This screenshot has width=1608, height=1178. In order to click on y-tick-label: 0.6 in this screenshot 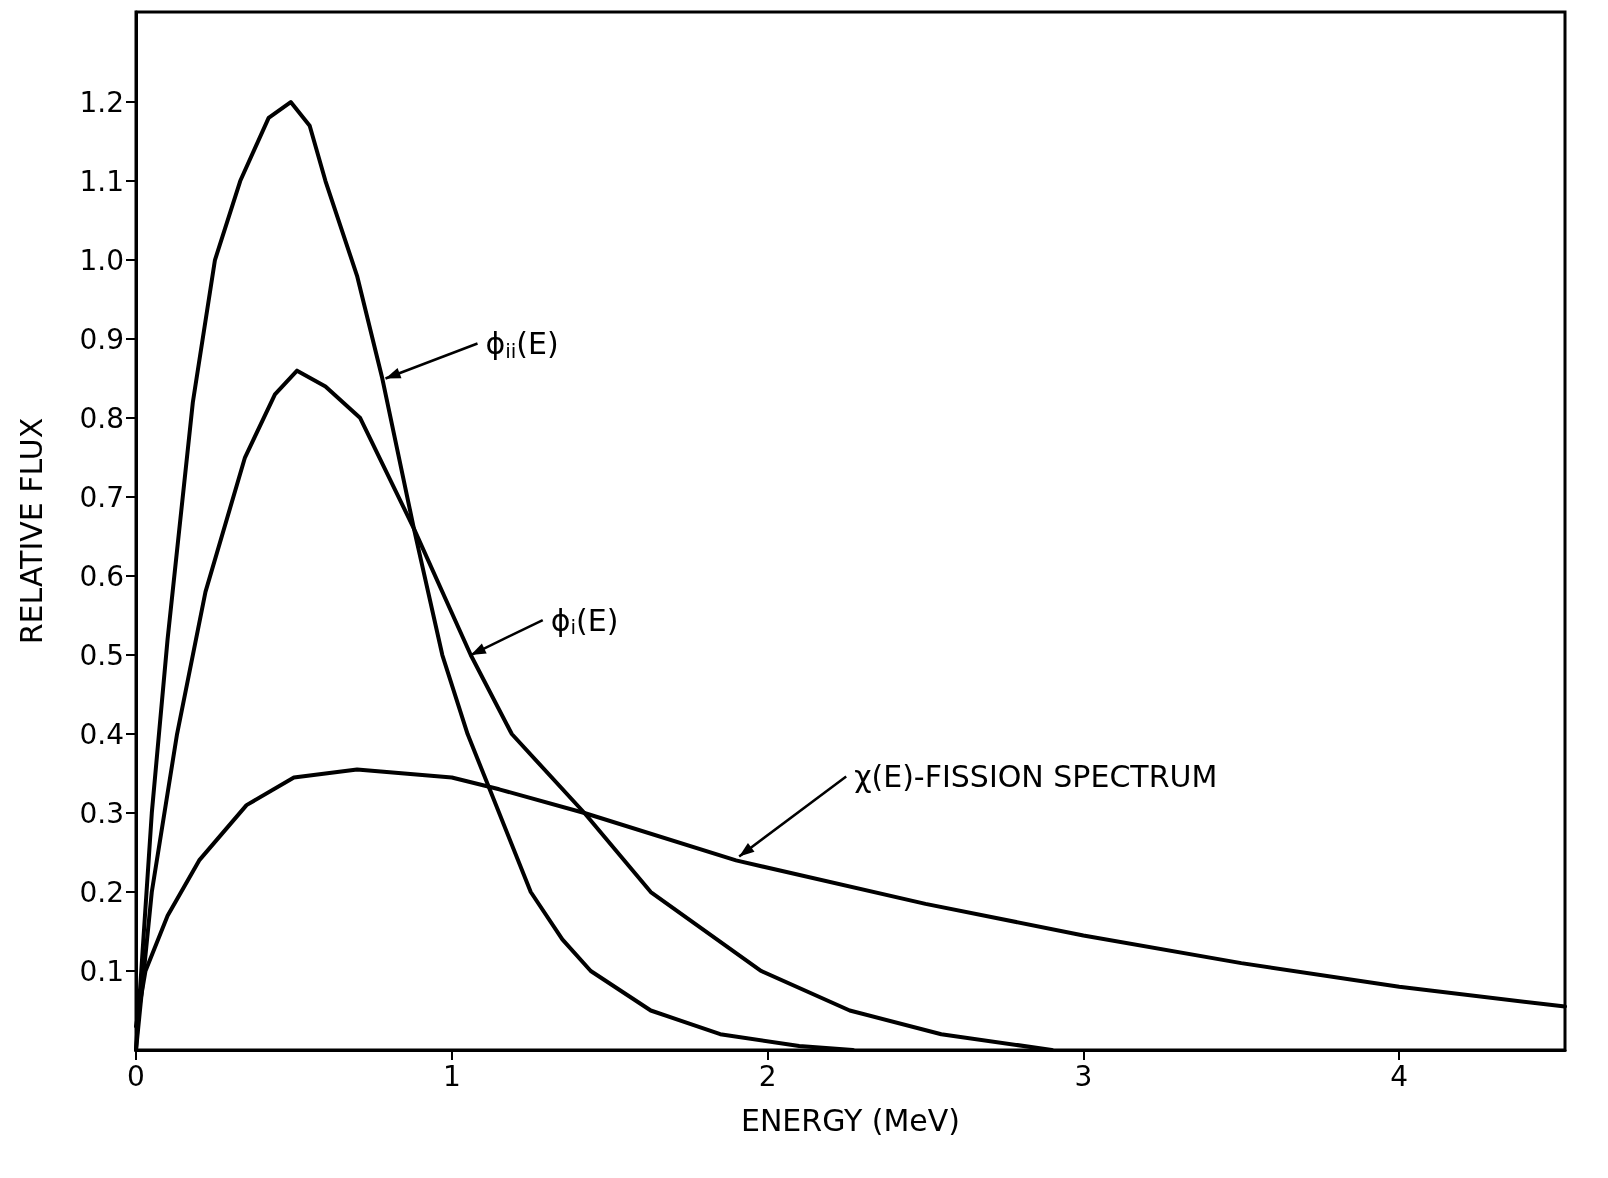, I will do `click(101, 576)`.